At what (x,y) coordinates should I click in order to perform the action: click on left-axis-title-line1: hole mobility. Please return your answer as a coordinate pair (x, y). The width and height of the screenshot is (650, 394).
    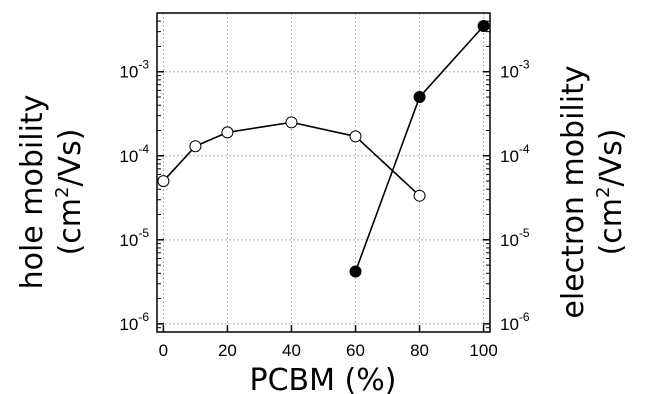
    Looking at the image, I should click on (32, 192).